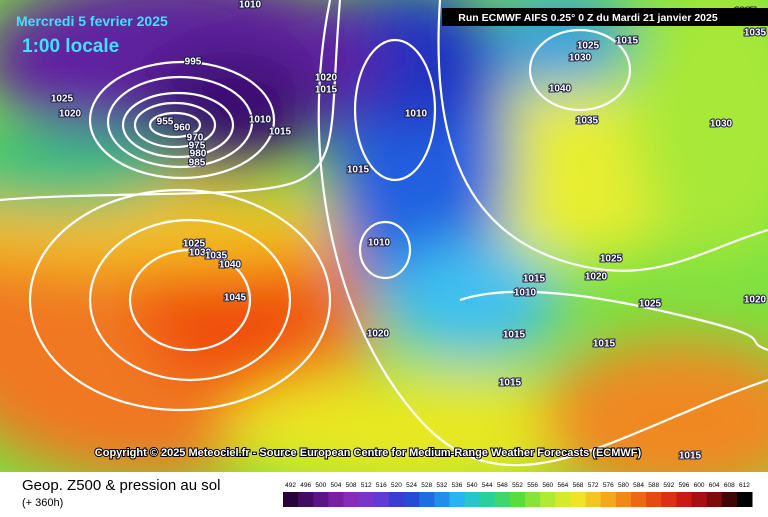 This screenshot has width=768, height=517. Describe the element at coordinates (426, 485) in the screenshot. I see `colorbar-tick-label: 528` at that location.